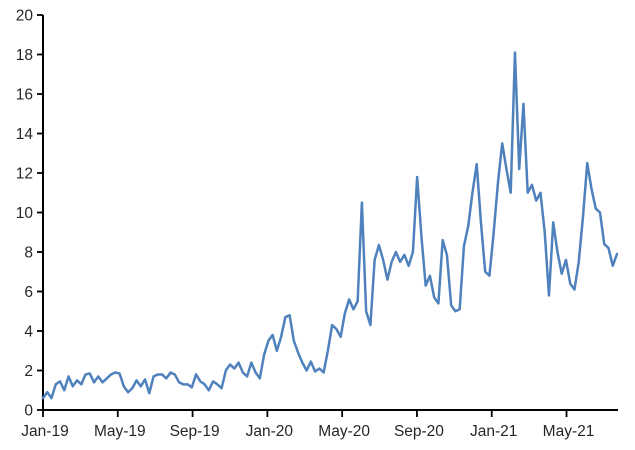 The image size is (635, 450). What do you see at coordinates (25, 16) in the screenshot?
I see `y-tick-label: 20` at bounding box center [25, 16].